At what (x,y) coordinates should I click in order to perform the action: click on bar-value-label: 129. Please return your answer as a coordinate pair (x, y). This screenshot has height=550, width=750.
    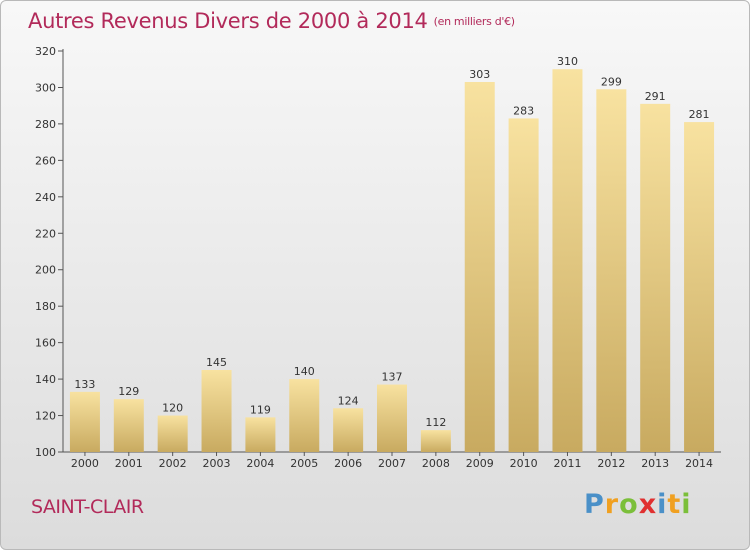
    Looking at the image, I should click on (128, 391).